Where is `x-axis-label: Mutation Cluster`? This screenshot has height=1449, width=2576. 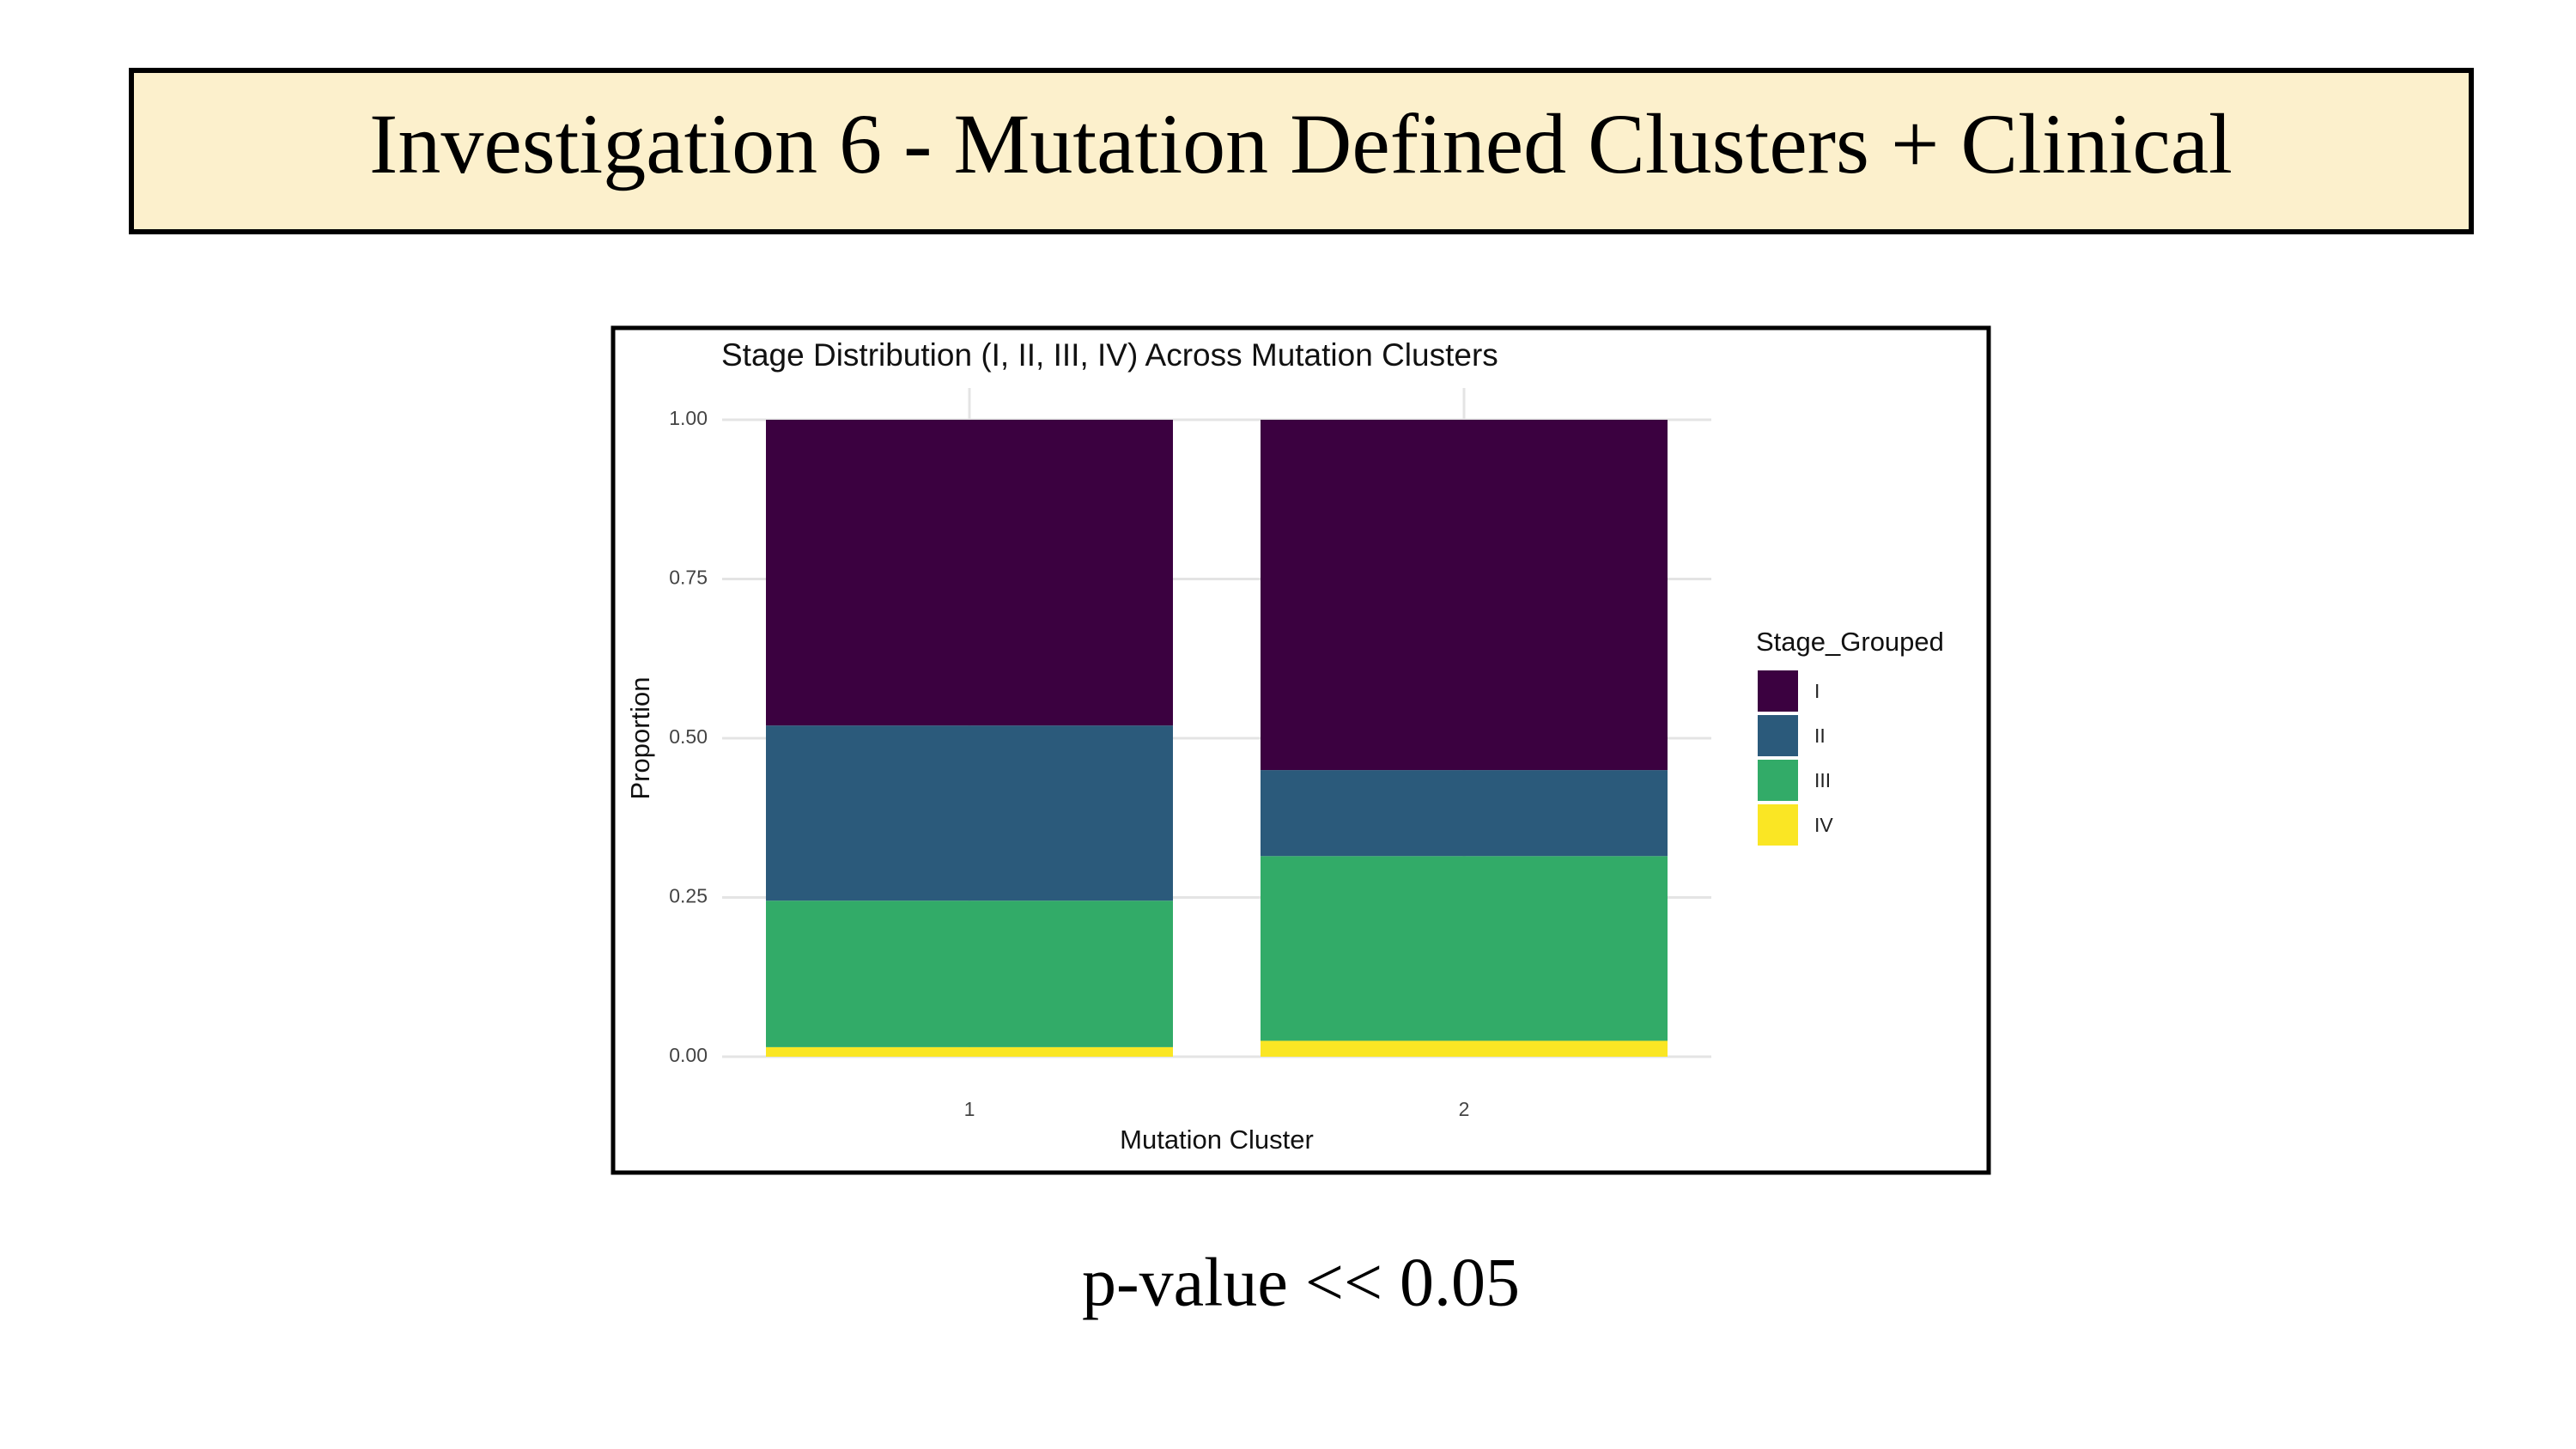 x-axis-label: Mutation Cluster is located at coordinates (1217, 1140).